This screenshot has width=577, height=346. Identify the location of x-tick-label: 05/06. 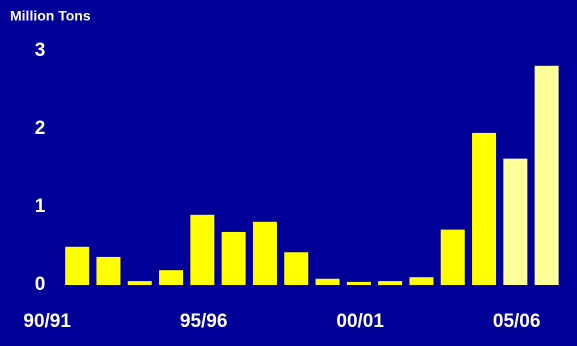
(517, 321).